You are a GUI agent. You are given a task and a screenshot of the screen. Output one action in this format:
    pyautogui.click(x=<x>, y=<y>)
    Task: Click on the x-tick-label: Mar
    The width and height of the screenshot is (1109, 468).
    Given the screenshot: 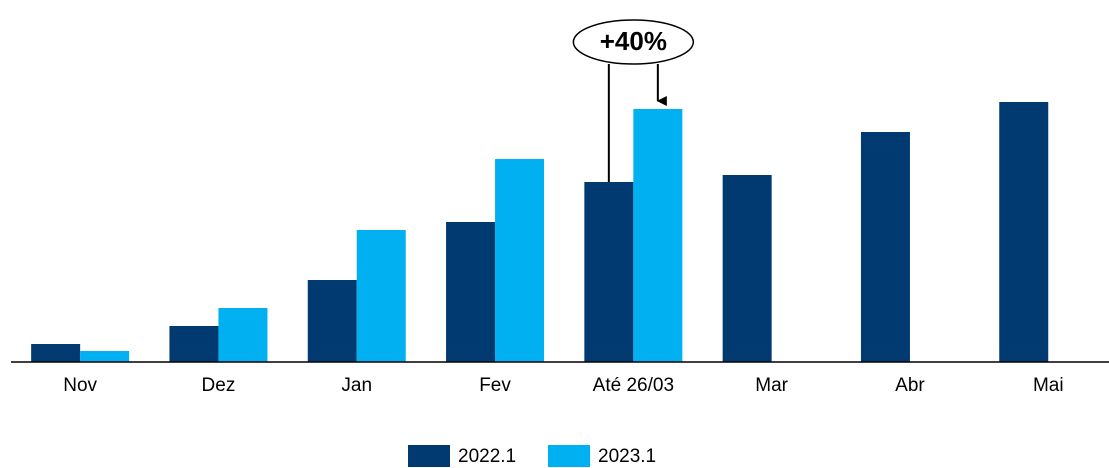 What is the action you would take?
    pyautogui.click(x=771, y=385)
    